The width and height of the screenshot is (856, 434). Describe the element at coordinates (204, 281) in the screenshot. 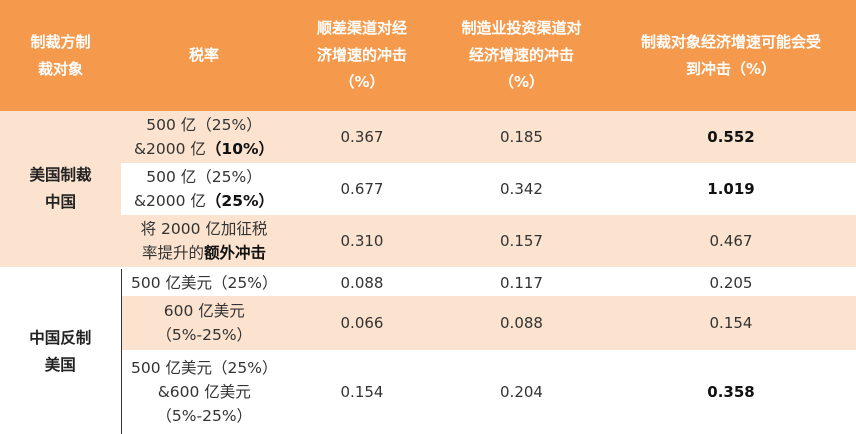

I see `rate-cell: 500 亿美元（25%）` at that location.